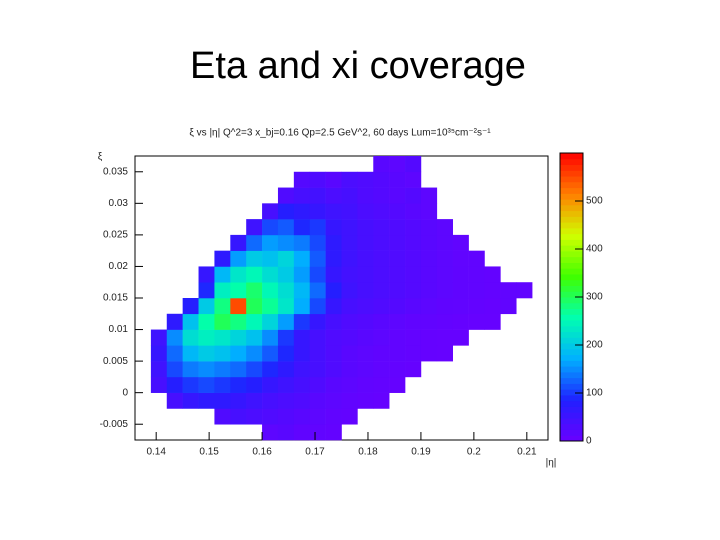 The image size is (720, 540). Describe the element at coordinates (119, 329) in the screenshot. I see `y-tick-label: 0.01` at that location.